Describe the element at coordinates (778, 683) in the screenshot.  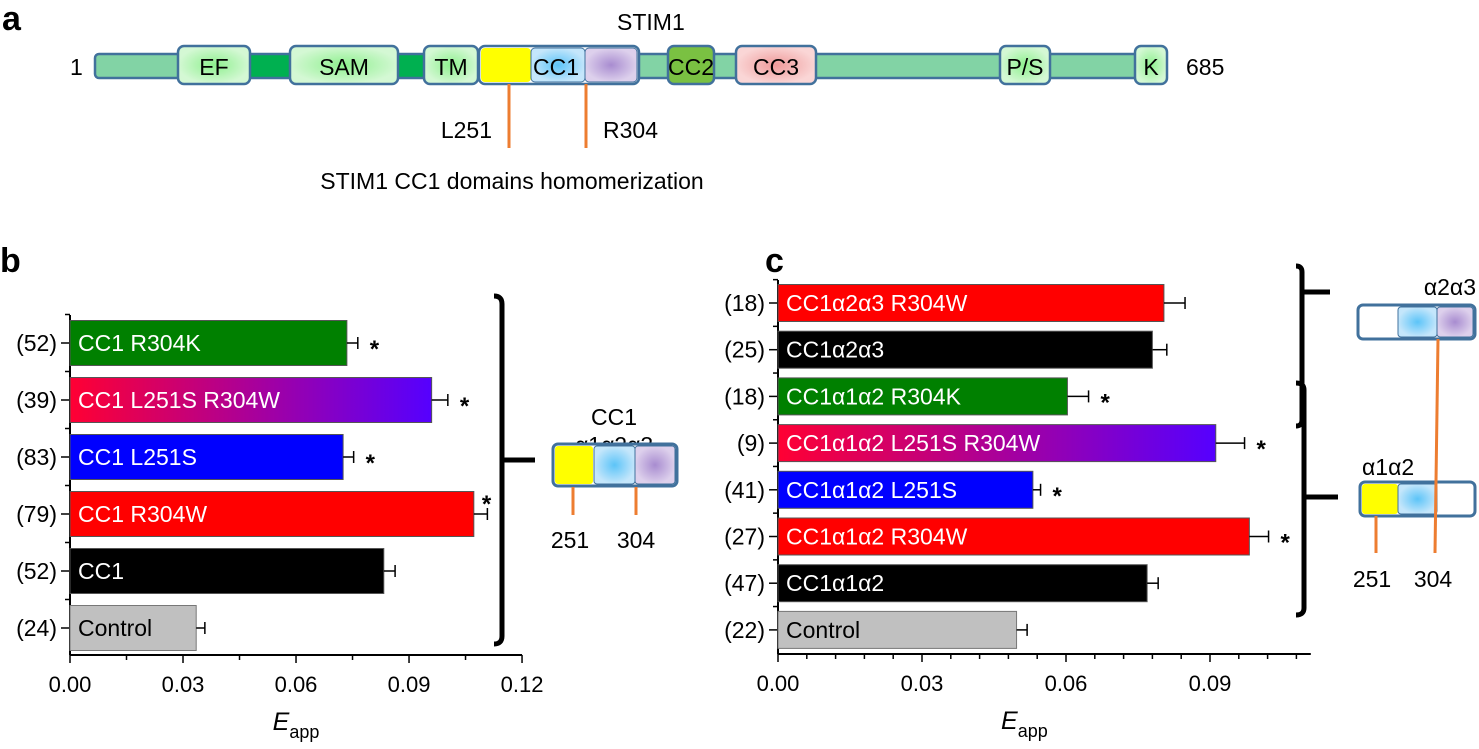
I see `x-tick-label: 0.00` at that location.